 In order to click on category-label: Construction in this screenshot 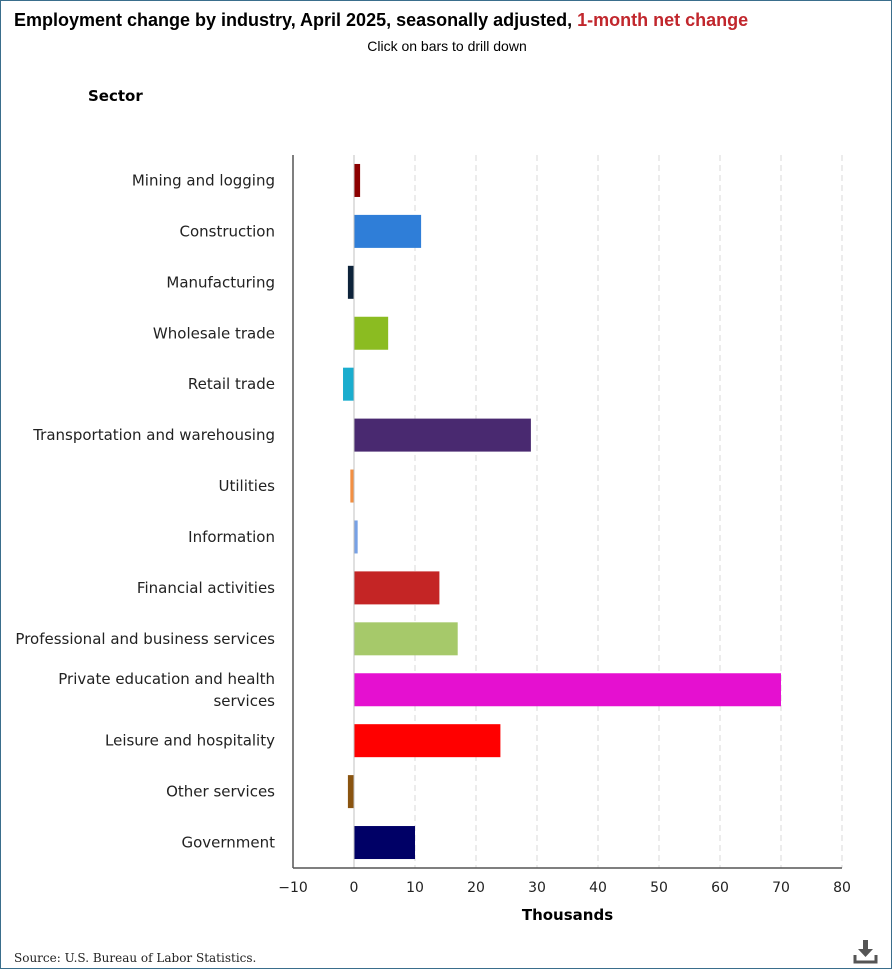, I will do `click(227, 231)`.